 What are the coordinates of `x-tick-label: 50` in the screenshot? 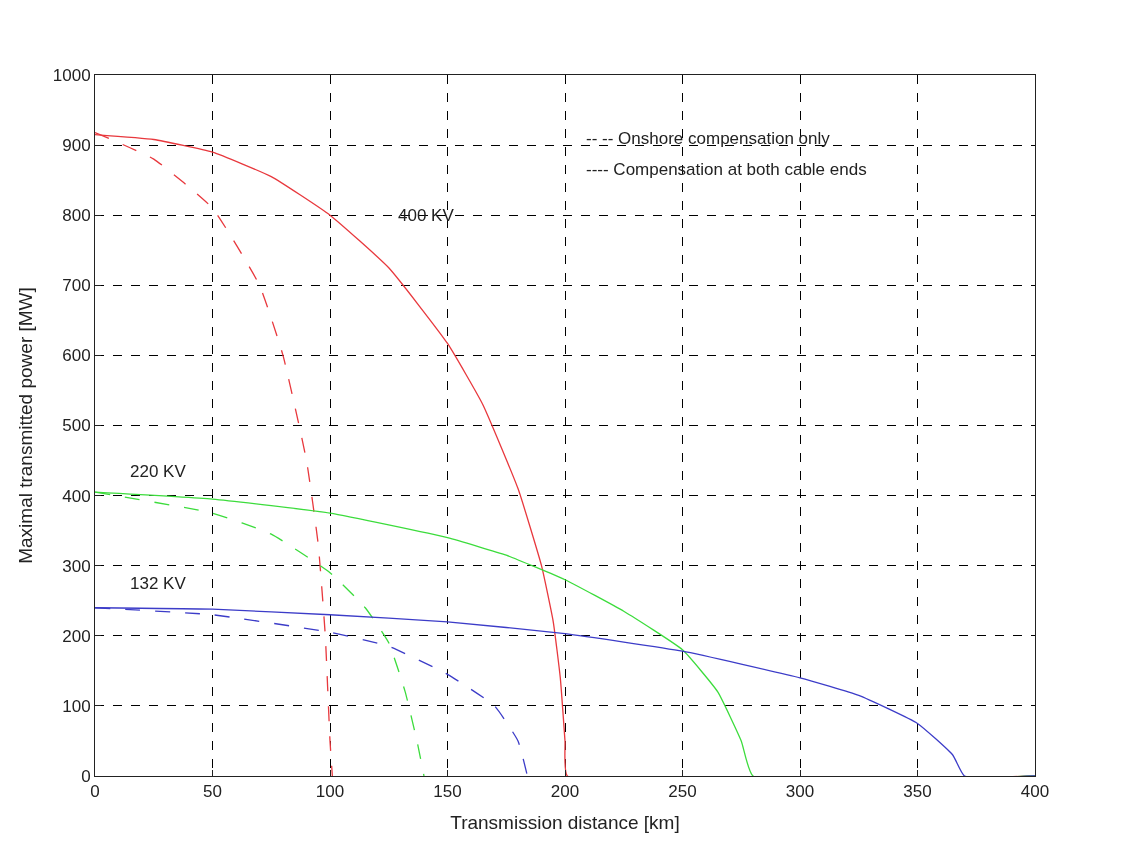 It's located at (212, 792).